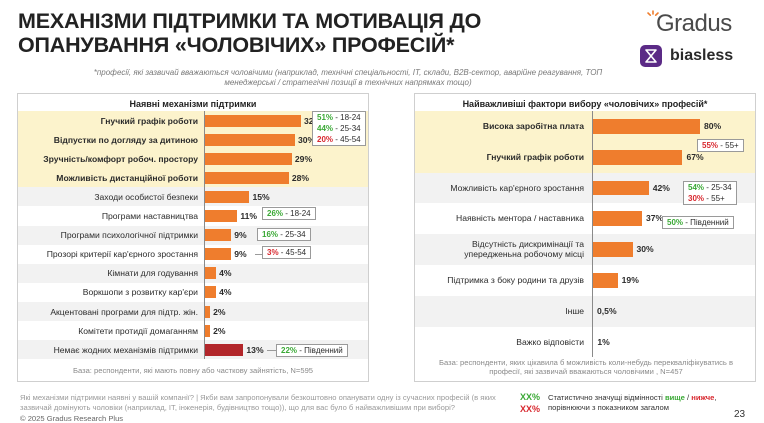 The height and width of the screenshot is (423, 764). I want to click on bar-label: Акцентовані програми для підтр. жін., so click(124, 311).